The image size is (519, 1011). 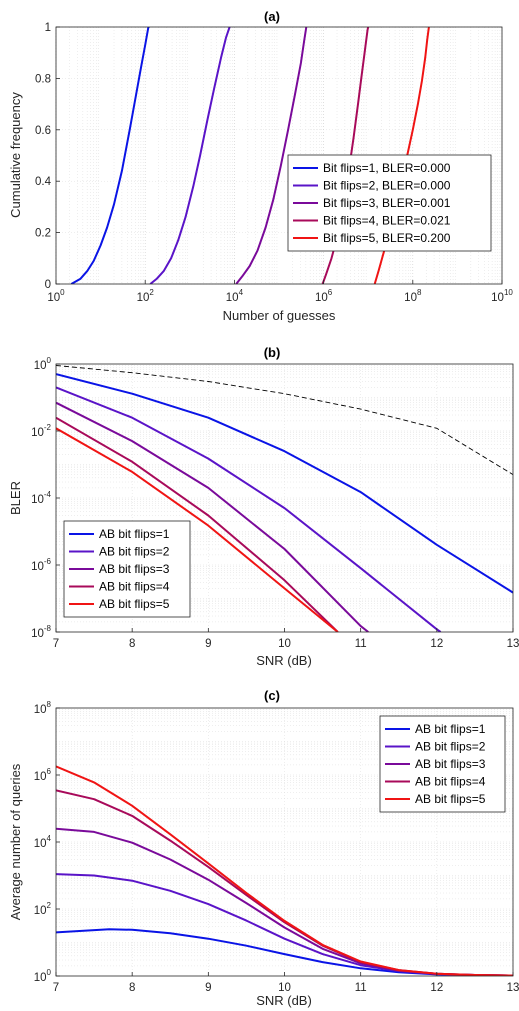 I want to click on y-tick-label: 0.4, so click(x=43, y=182).